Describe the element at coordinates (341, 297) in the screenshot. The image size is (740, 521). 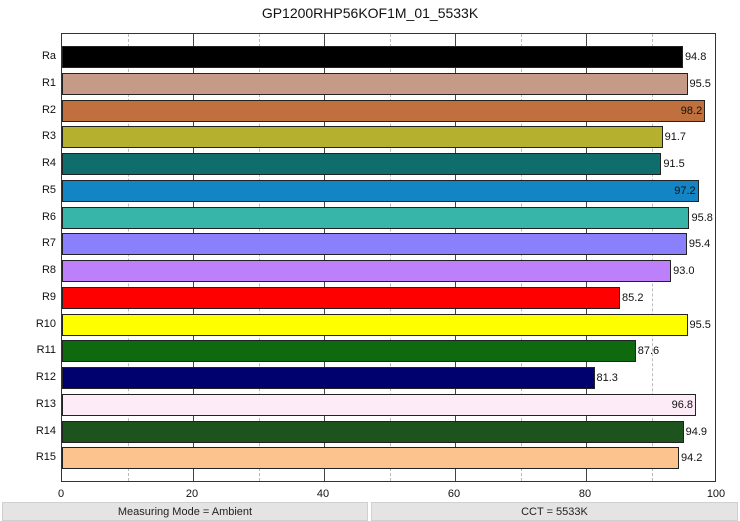
I see `bar-r9` at that location.